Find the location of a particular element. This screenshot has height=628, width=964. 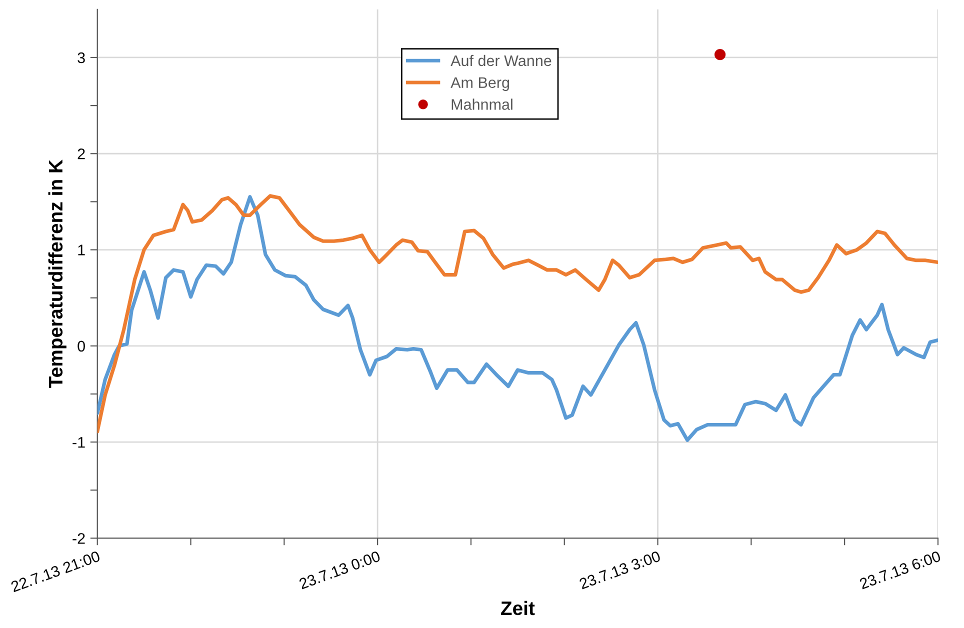

y-axis-title: Temperaturdifferenz in K is located at coordinates (57, 274).